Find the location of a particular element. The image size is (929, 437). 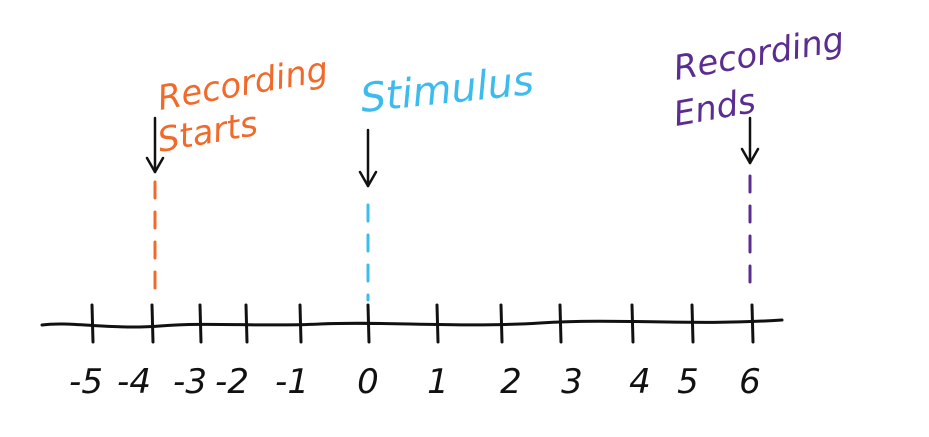

tick-label: 2 is located at coordinates (511, 382).